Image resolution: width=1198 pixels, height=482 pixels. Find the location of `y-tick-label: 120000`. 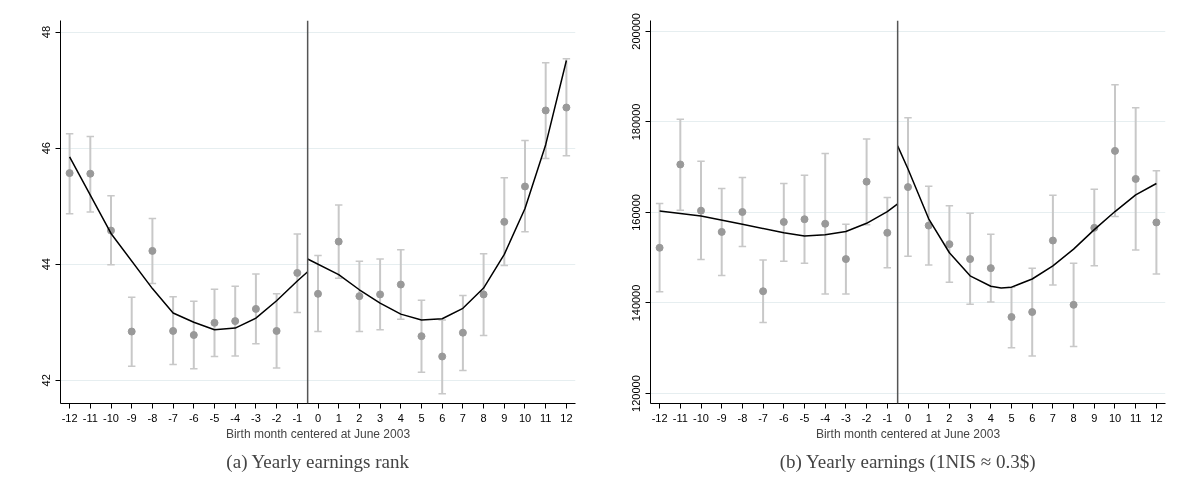

y-tick-label: 120000 is located at coordinates (636, 393).